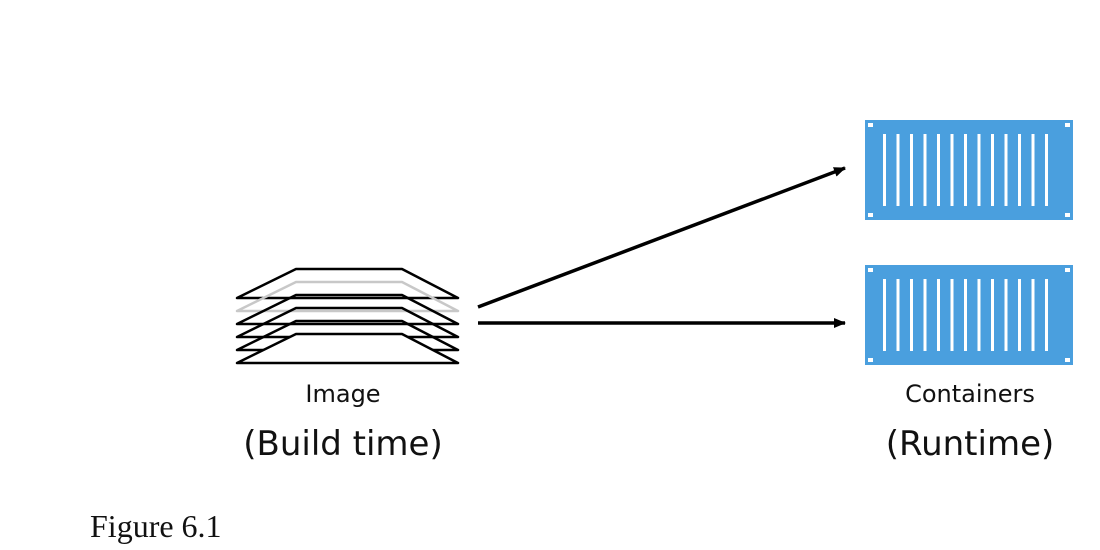 The image size is (1100, 550). I want to click on runtime-label: (Runtime), so click(970, 444).